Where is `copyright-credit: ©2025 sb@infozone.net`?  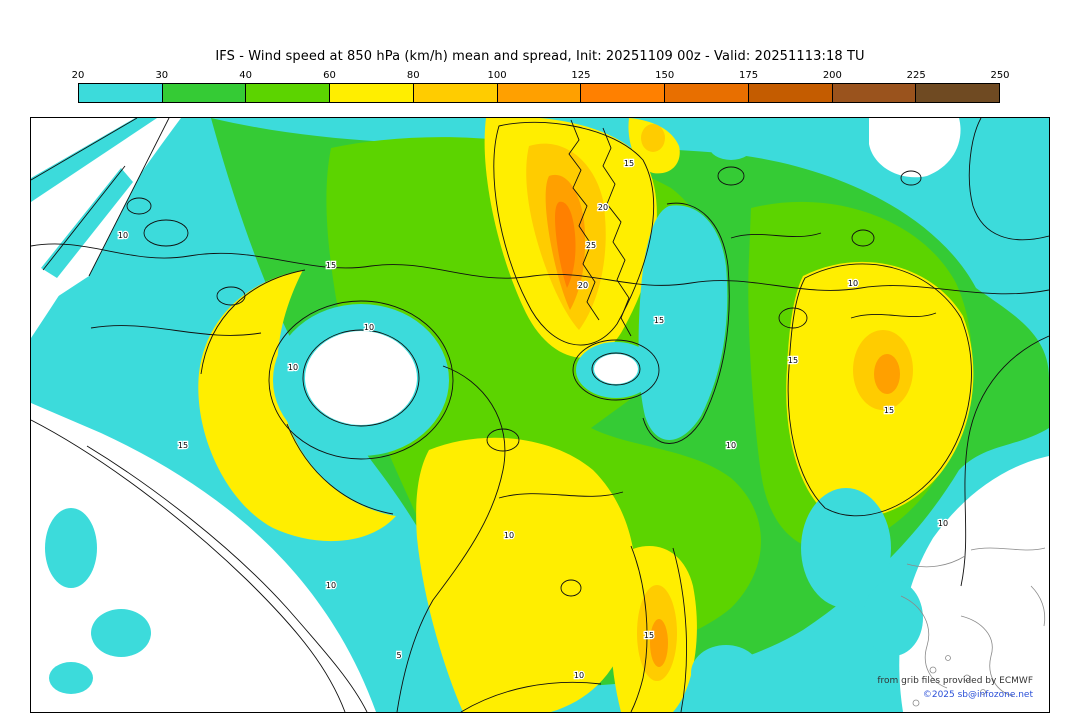
copyright-credit: ©2025 sb@infozone.net is located at coordinates (977, 695).